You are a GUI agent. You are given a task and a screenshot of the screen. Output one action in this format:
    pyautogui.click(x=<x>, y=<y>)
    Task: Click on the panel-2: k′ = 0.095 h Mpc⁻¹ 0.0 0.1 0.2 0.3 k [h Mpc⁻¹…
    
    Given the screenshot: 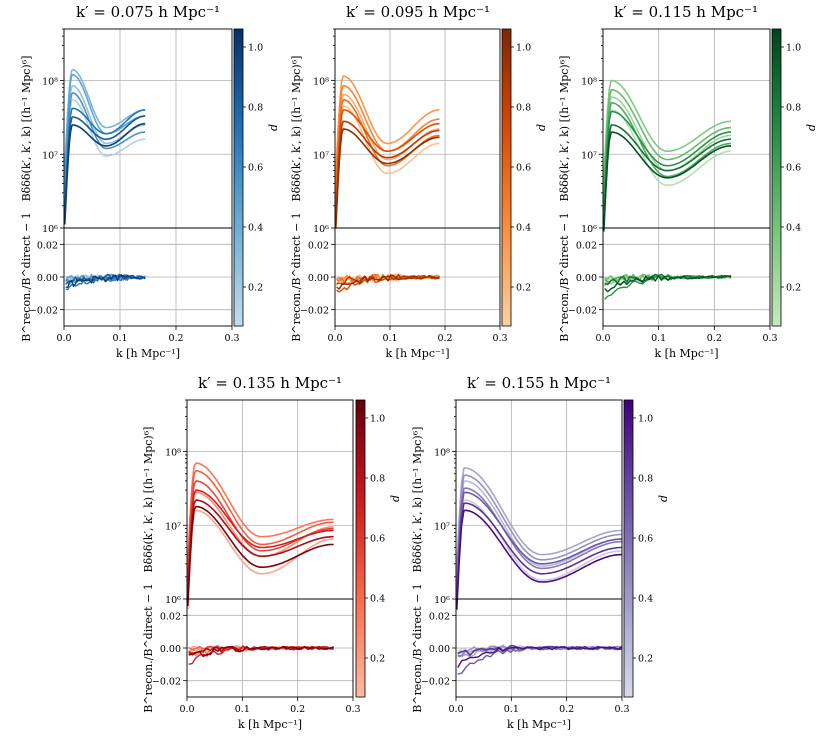 What is the action you would take?
    pyautogui.click(x=419, y=181)
    